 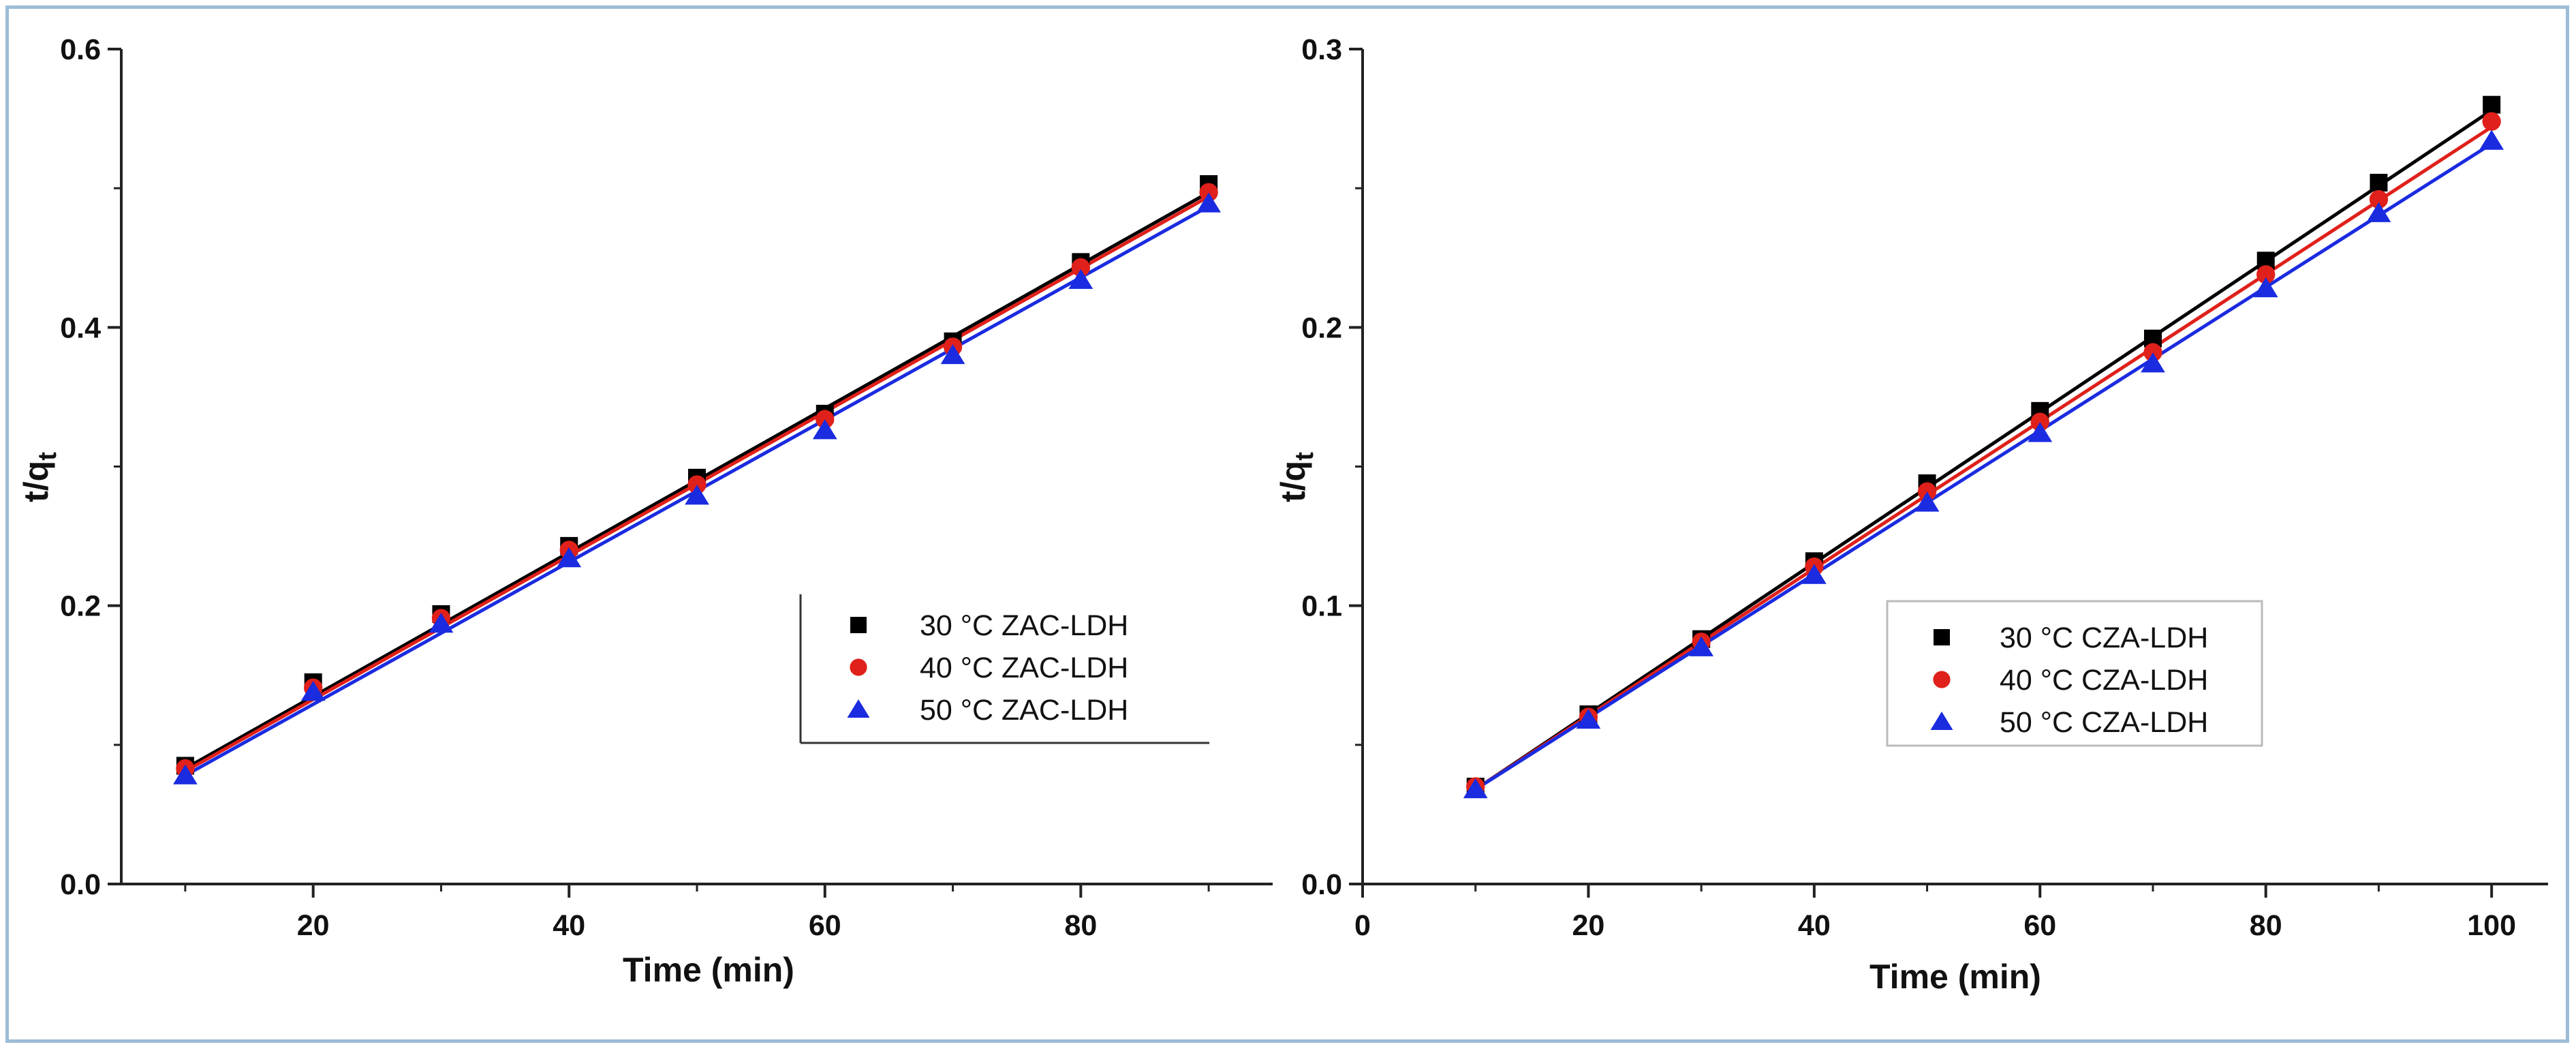 What do you see at coordinates (2104, 638) in the screenshot?
I see `legend-label-30-c-cza-ldh: 30 °C CZA-LDH` at bounding box center [2104, 638].